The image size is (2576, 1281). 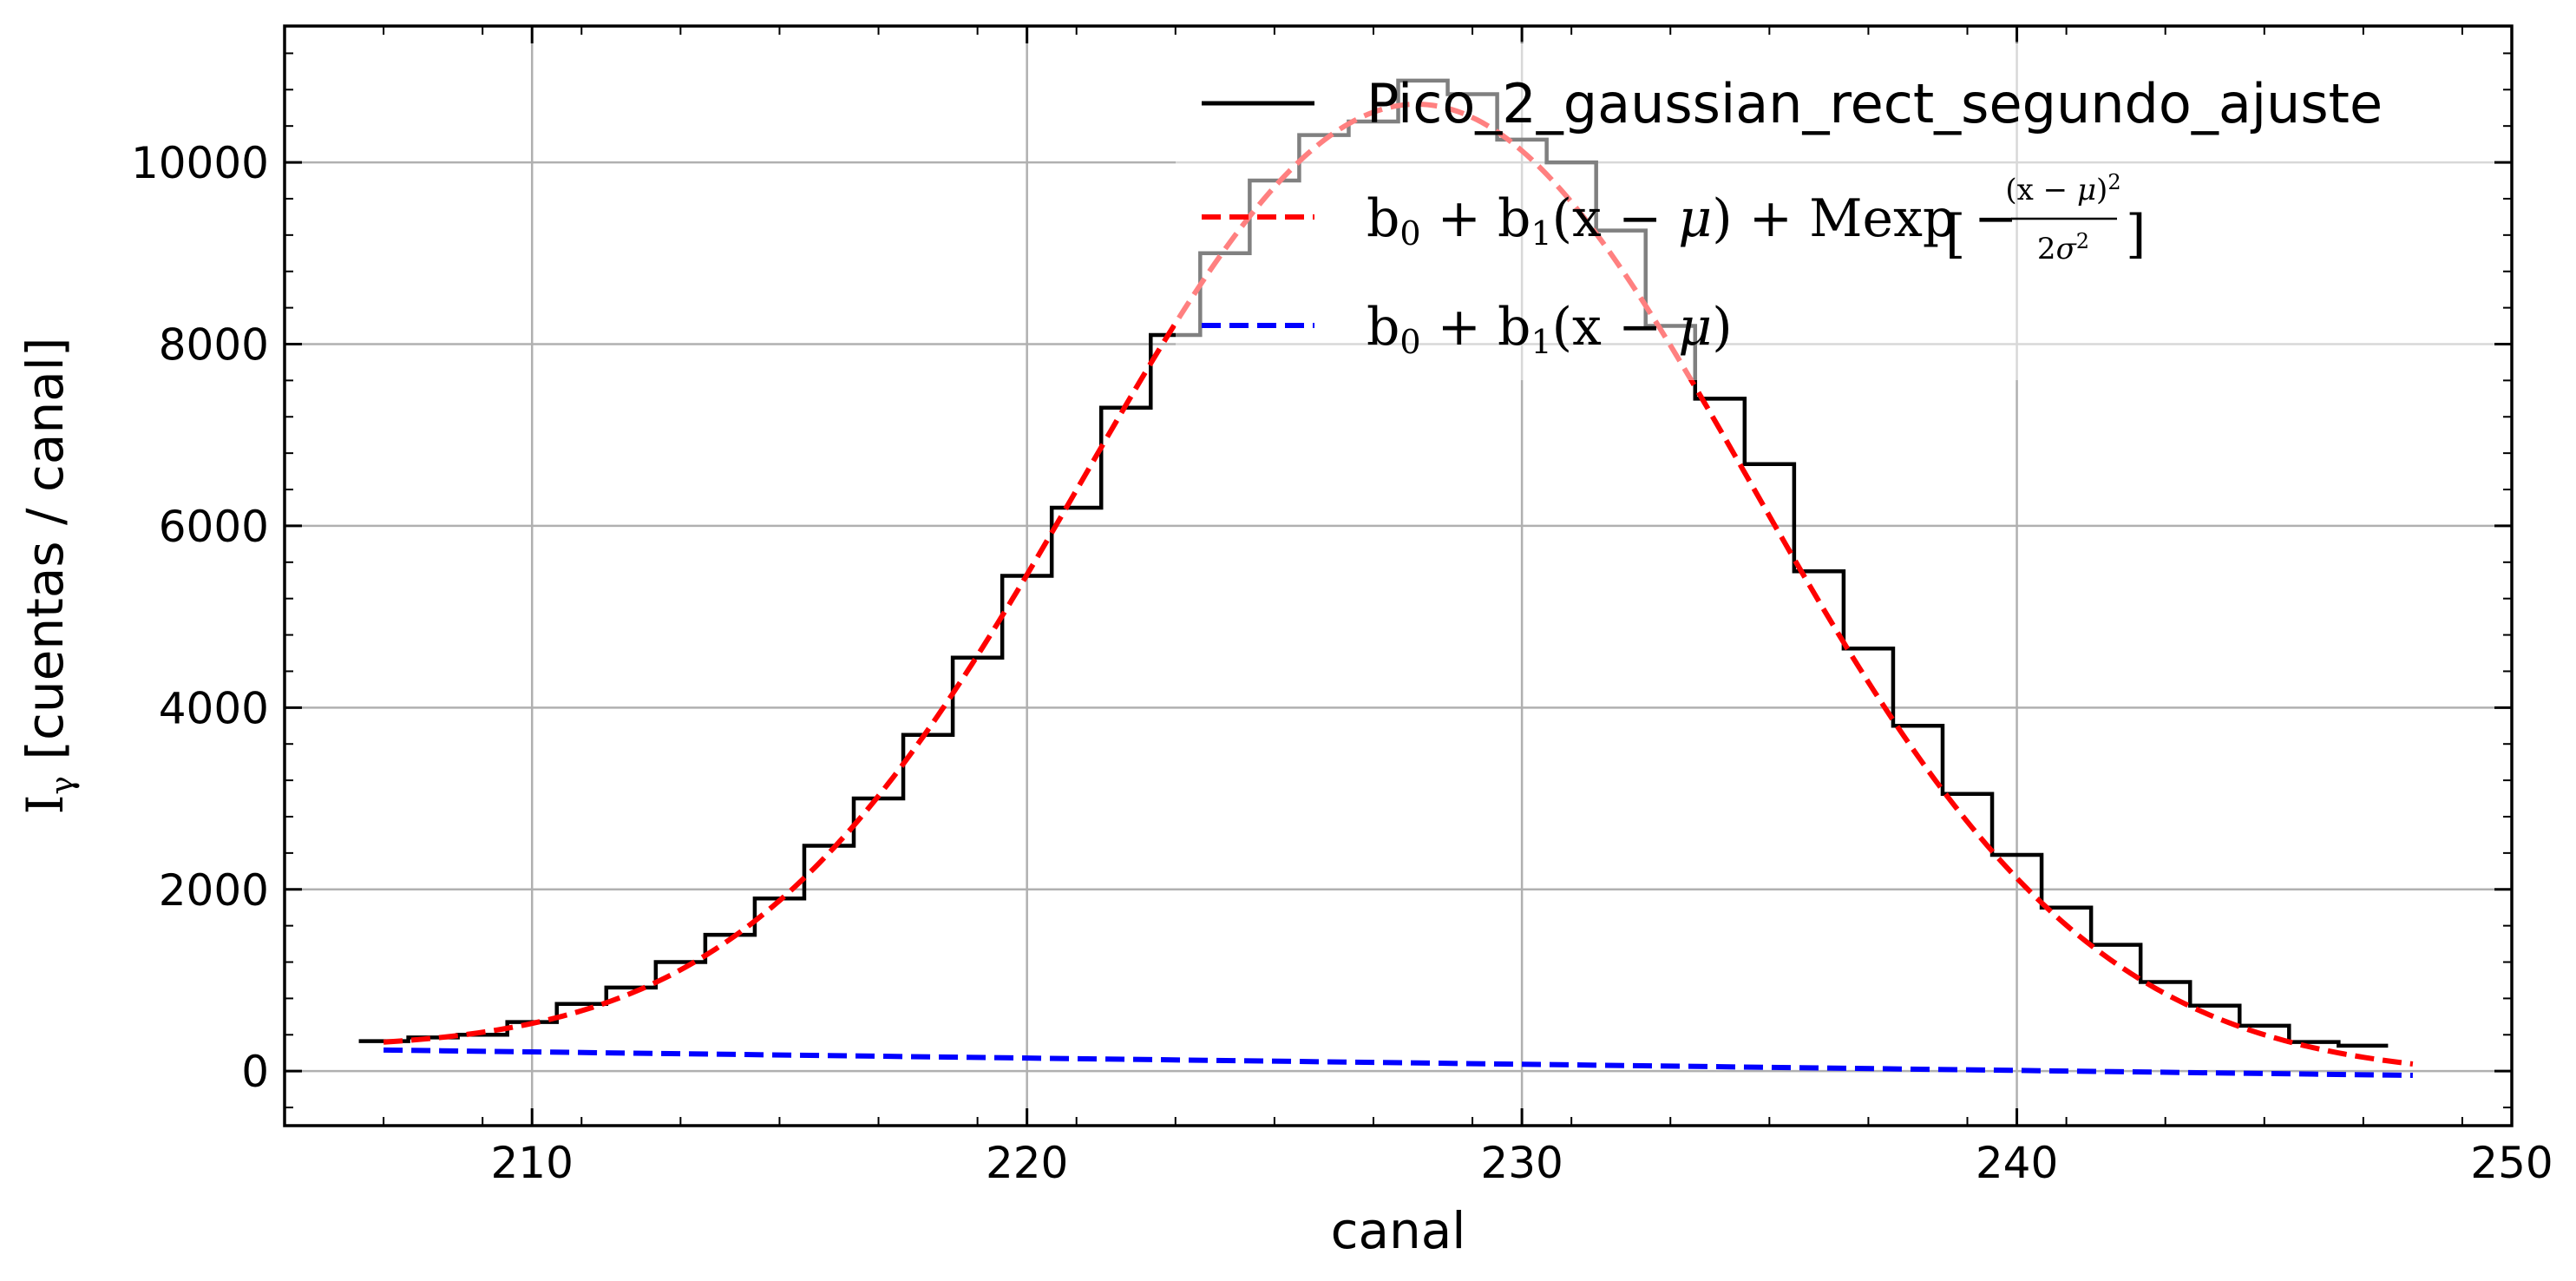 I want to click on legend-box, so click(x=1835, y=211).